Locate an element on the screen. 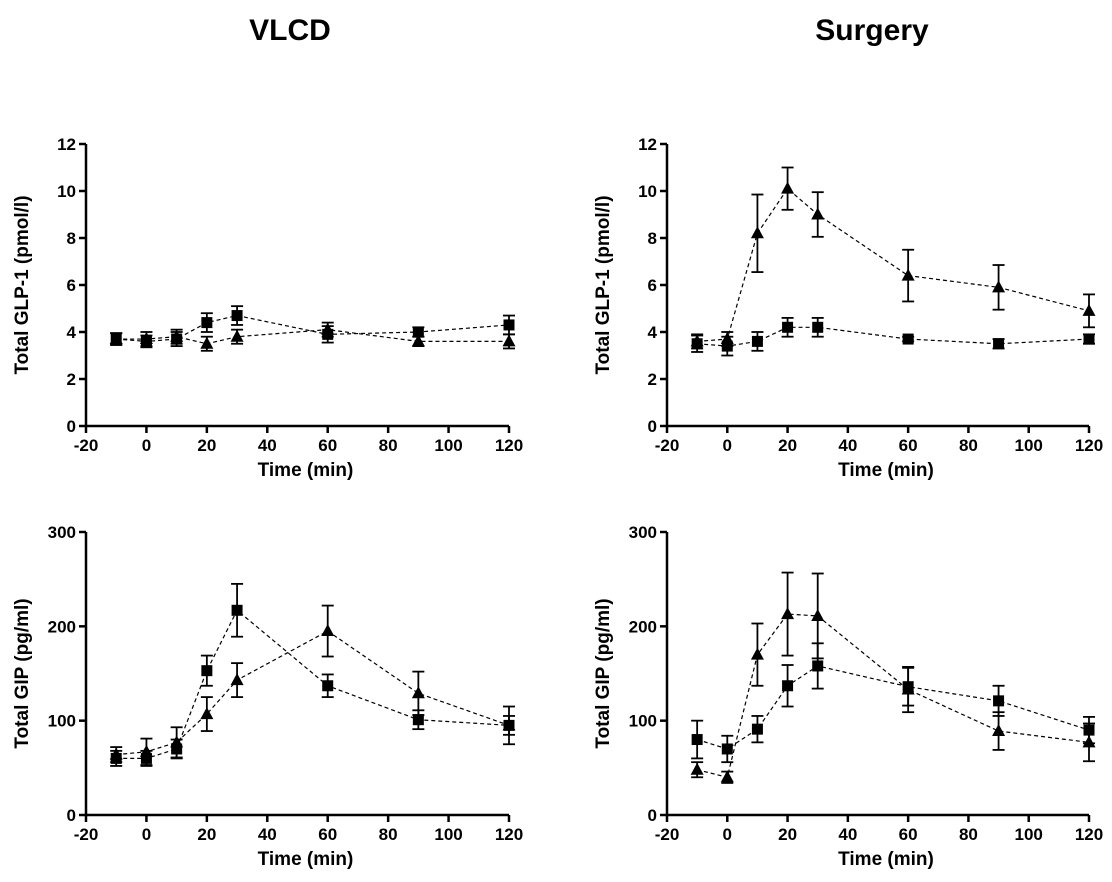 This screenshot has width=1112, height=882. vlcd-column-title: VLCD is located at coordinates (290, 30).